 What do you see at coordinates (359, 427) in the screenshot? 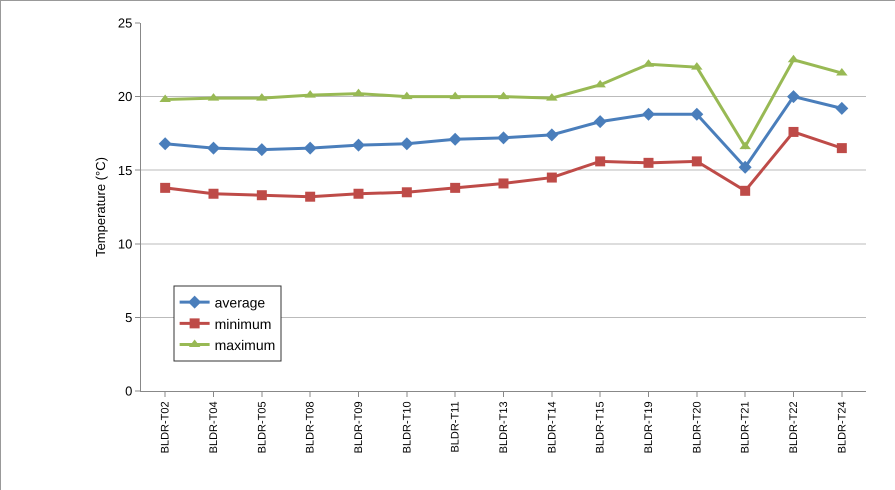
I see `x-tick-label: BLDR-T09` at bounding box center [359, 427].